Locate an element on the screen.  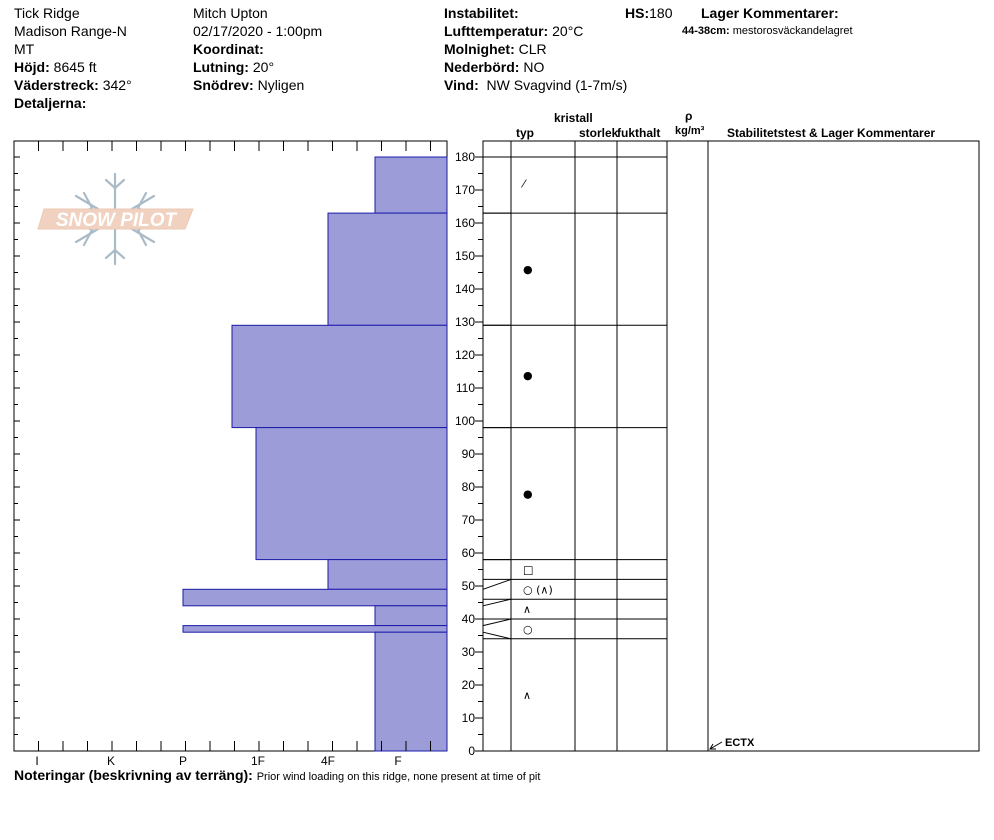
elevation-label: Höjd: is located at coordinates (32, 67).